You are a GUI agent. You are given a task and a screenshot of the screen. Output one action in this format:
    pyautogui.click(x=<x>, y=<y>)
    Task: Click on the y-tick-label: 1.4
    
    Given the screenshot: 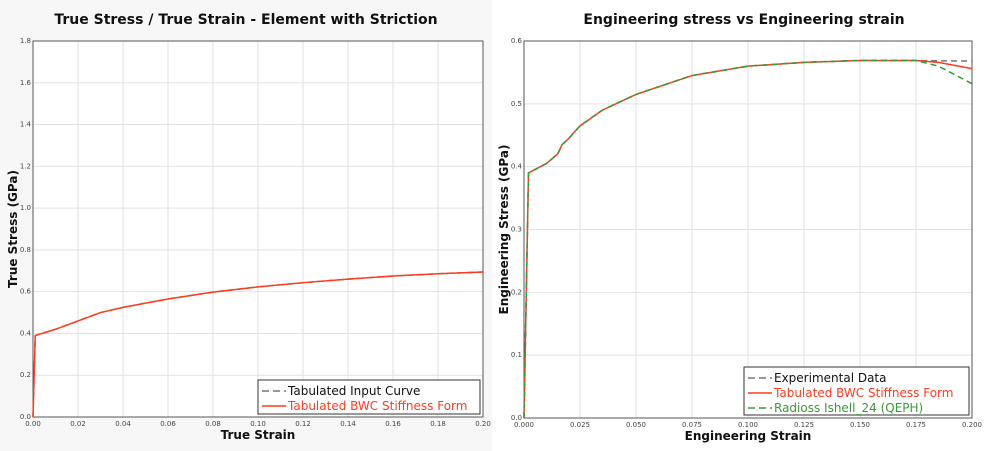 What is the action you would take?
    pyautogui.click(x=26, y=125)
    